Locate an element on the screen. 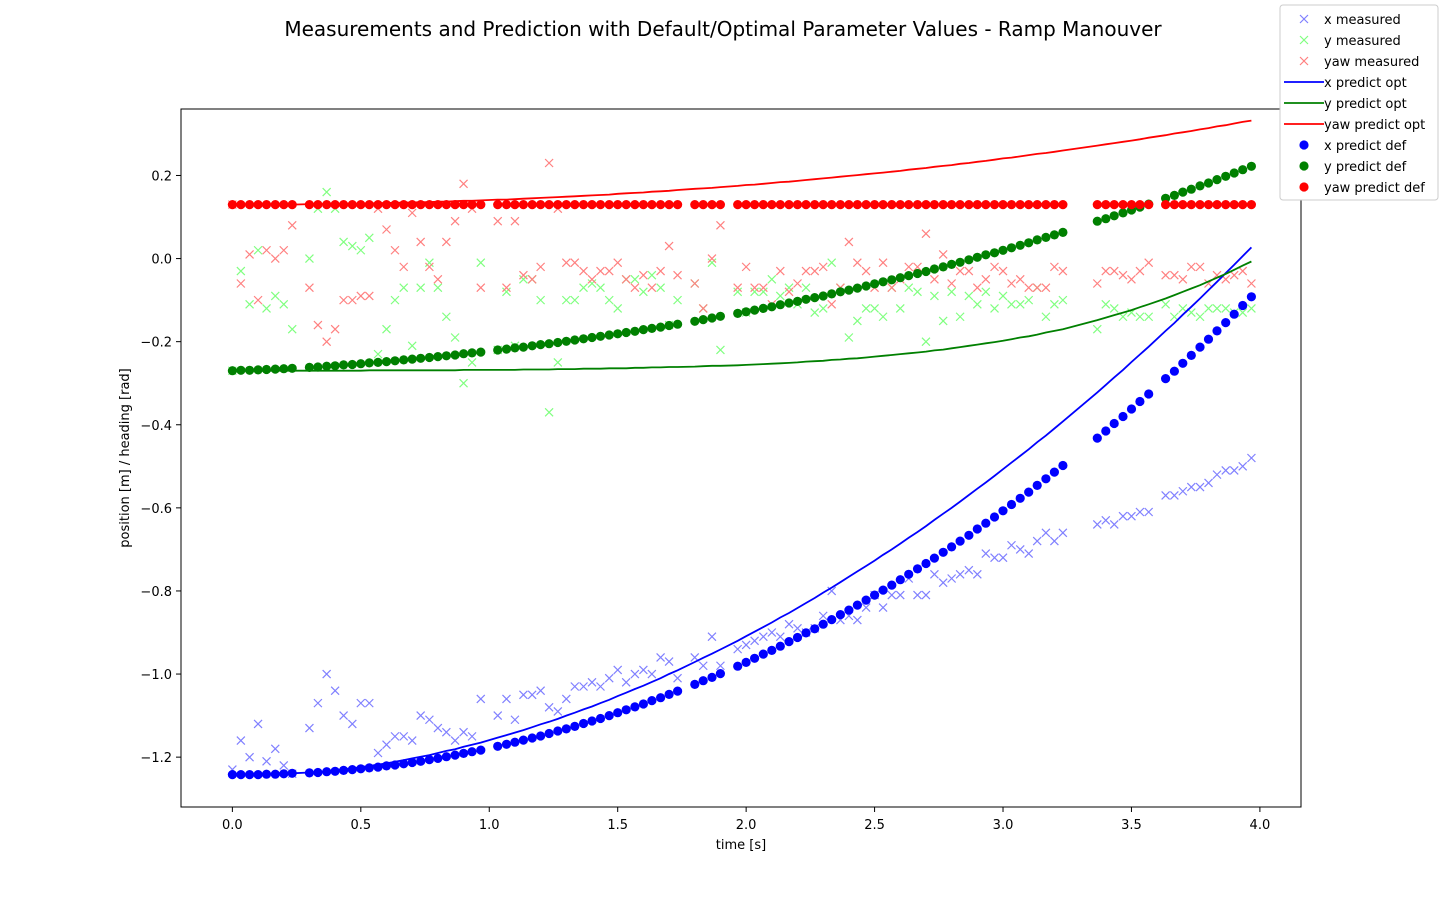  legend-marker is located at coordinates (1304, 61).